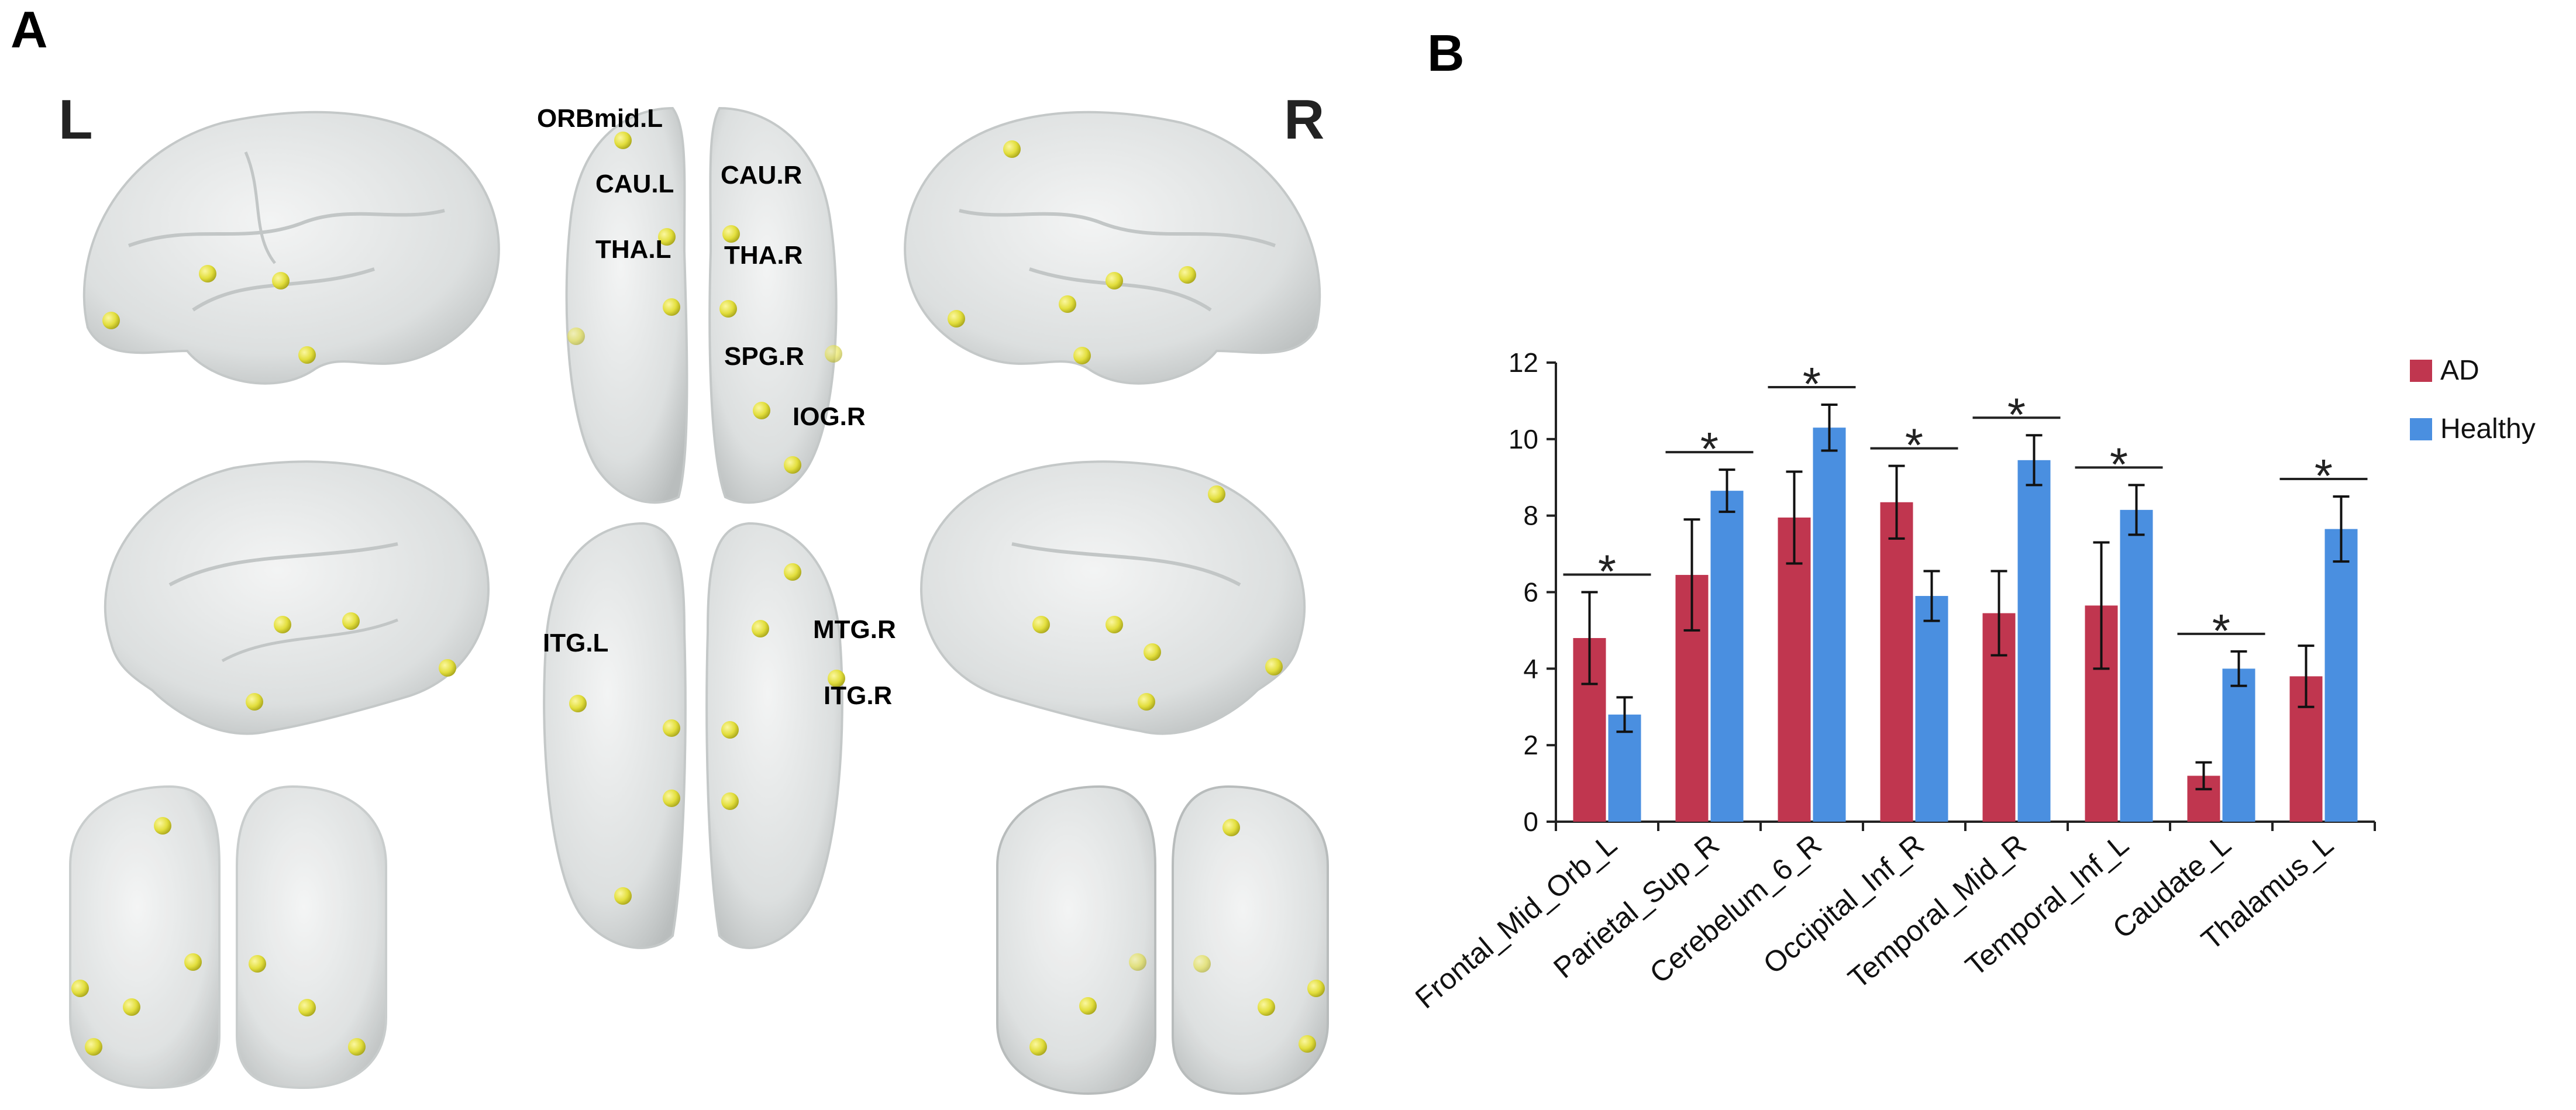 The image size is (2576, 1110). I want to click on superior-axial-view, so click(701, 305).